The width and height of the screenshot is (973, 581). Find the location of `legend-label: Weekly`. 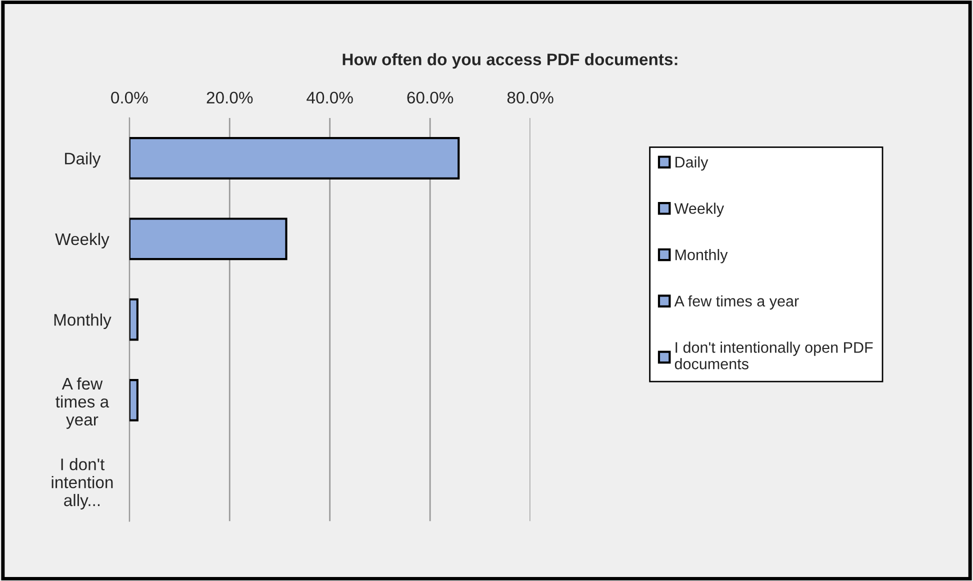

legend-label: Weekly is located at coordinates (699, 209).